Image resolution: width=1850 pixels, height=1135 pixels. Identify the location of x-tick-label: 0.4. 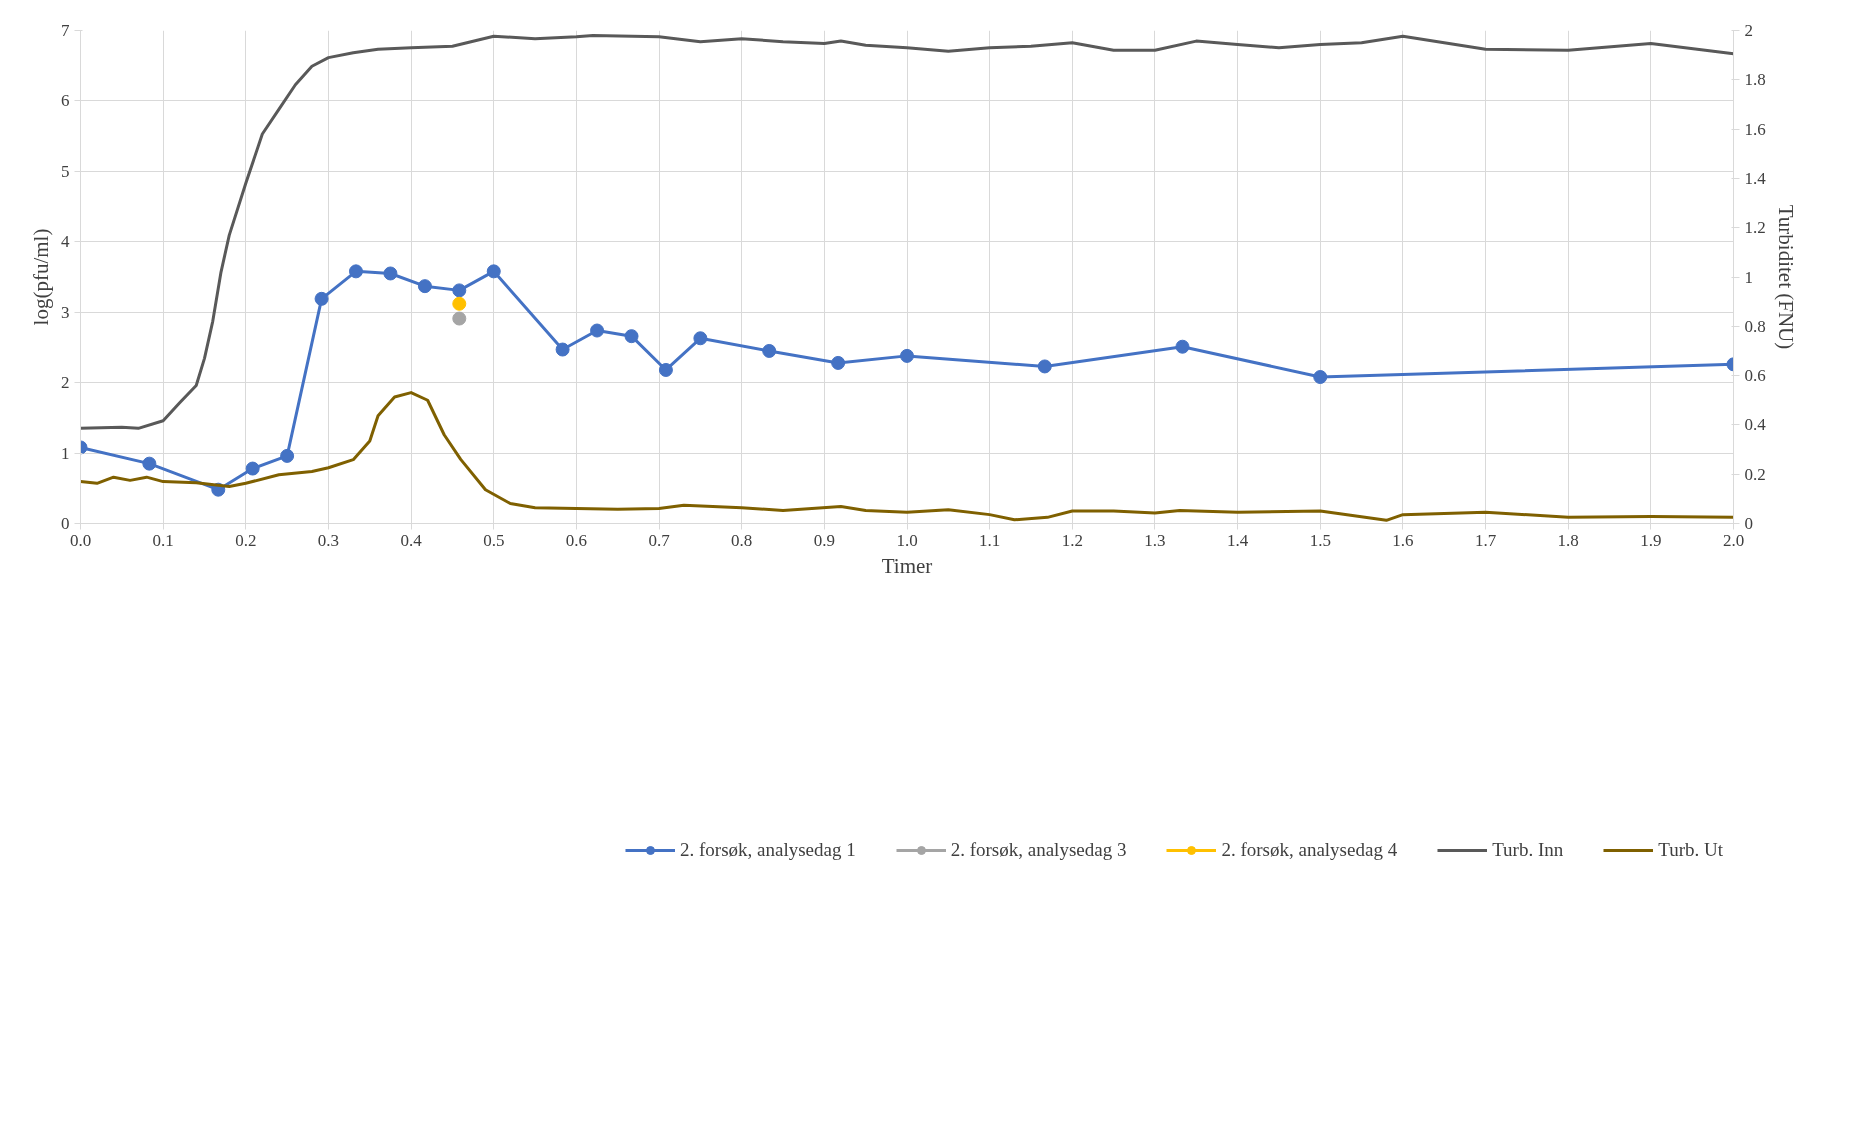
(411, 540).